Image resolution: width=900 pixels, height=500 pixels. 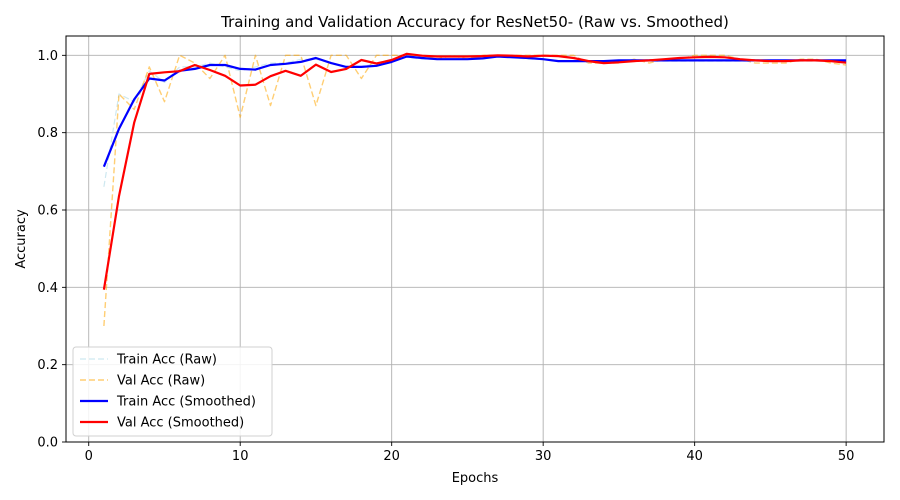 What do you see at coordinates (47, 133) in the screenshot?
I see `y-tick-label: 0.8` at bounding box center [47, 133].